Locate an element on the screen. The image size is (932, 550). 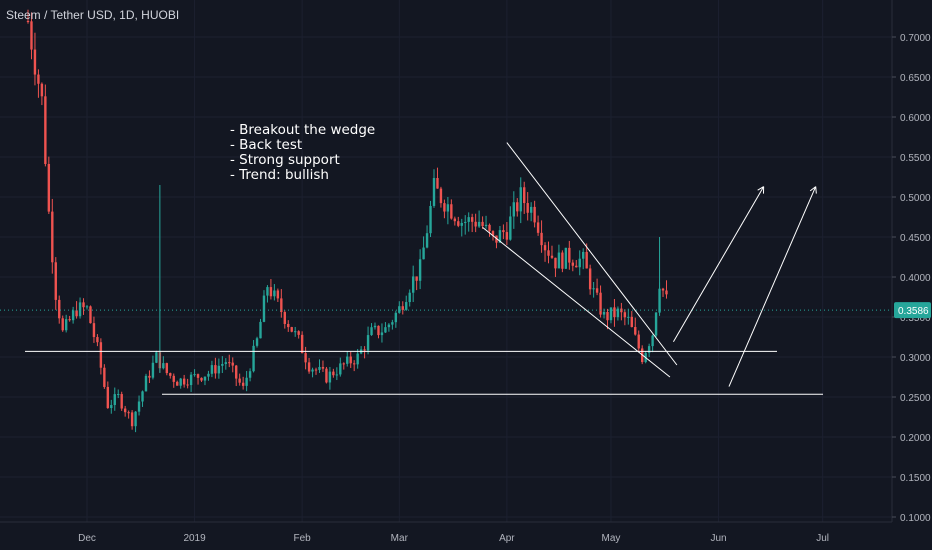
current-price-label: 0.3586 is located at coordinates (913, 311).